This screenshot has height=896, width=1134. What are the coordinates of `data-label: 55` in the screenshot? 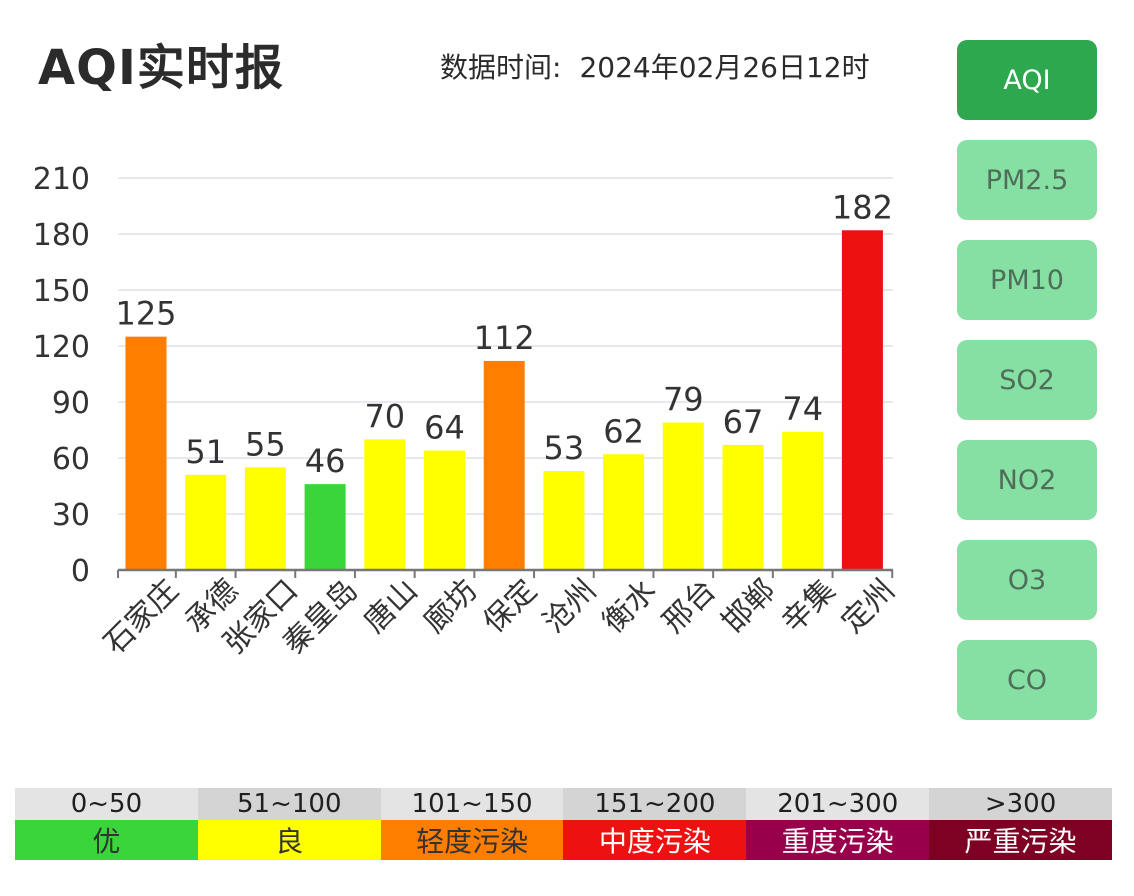 It's located at (265, 444).